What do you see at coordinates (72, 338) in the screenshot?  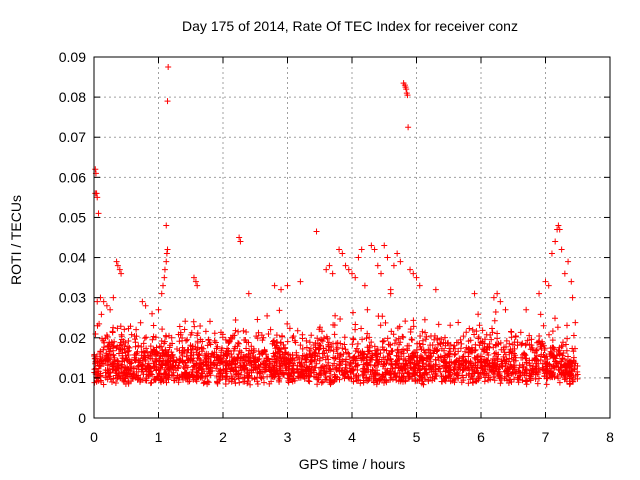 I see `y-tick-label: 0.02` at bounding box center [72, 338].